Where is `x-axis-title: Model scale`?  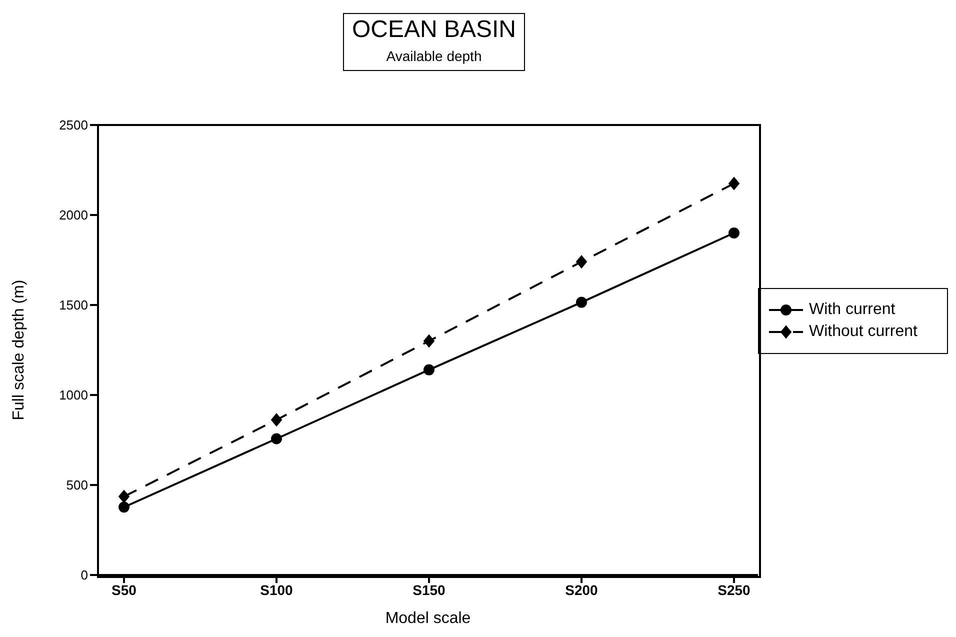 x-axis-title: Model scale is located at coordinates (428, 618).